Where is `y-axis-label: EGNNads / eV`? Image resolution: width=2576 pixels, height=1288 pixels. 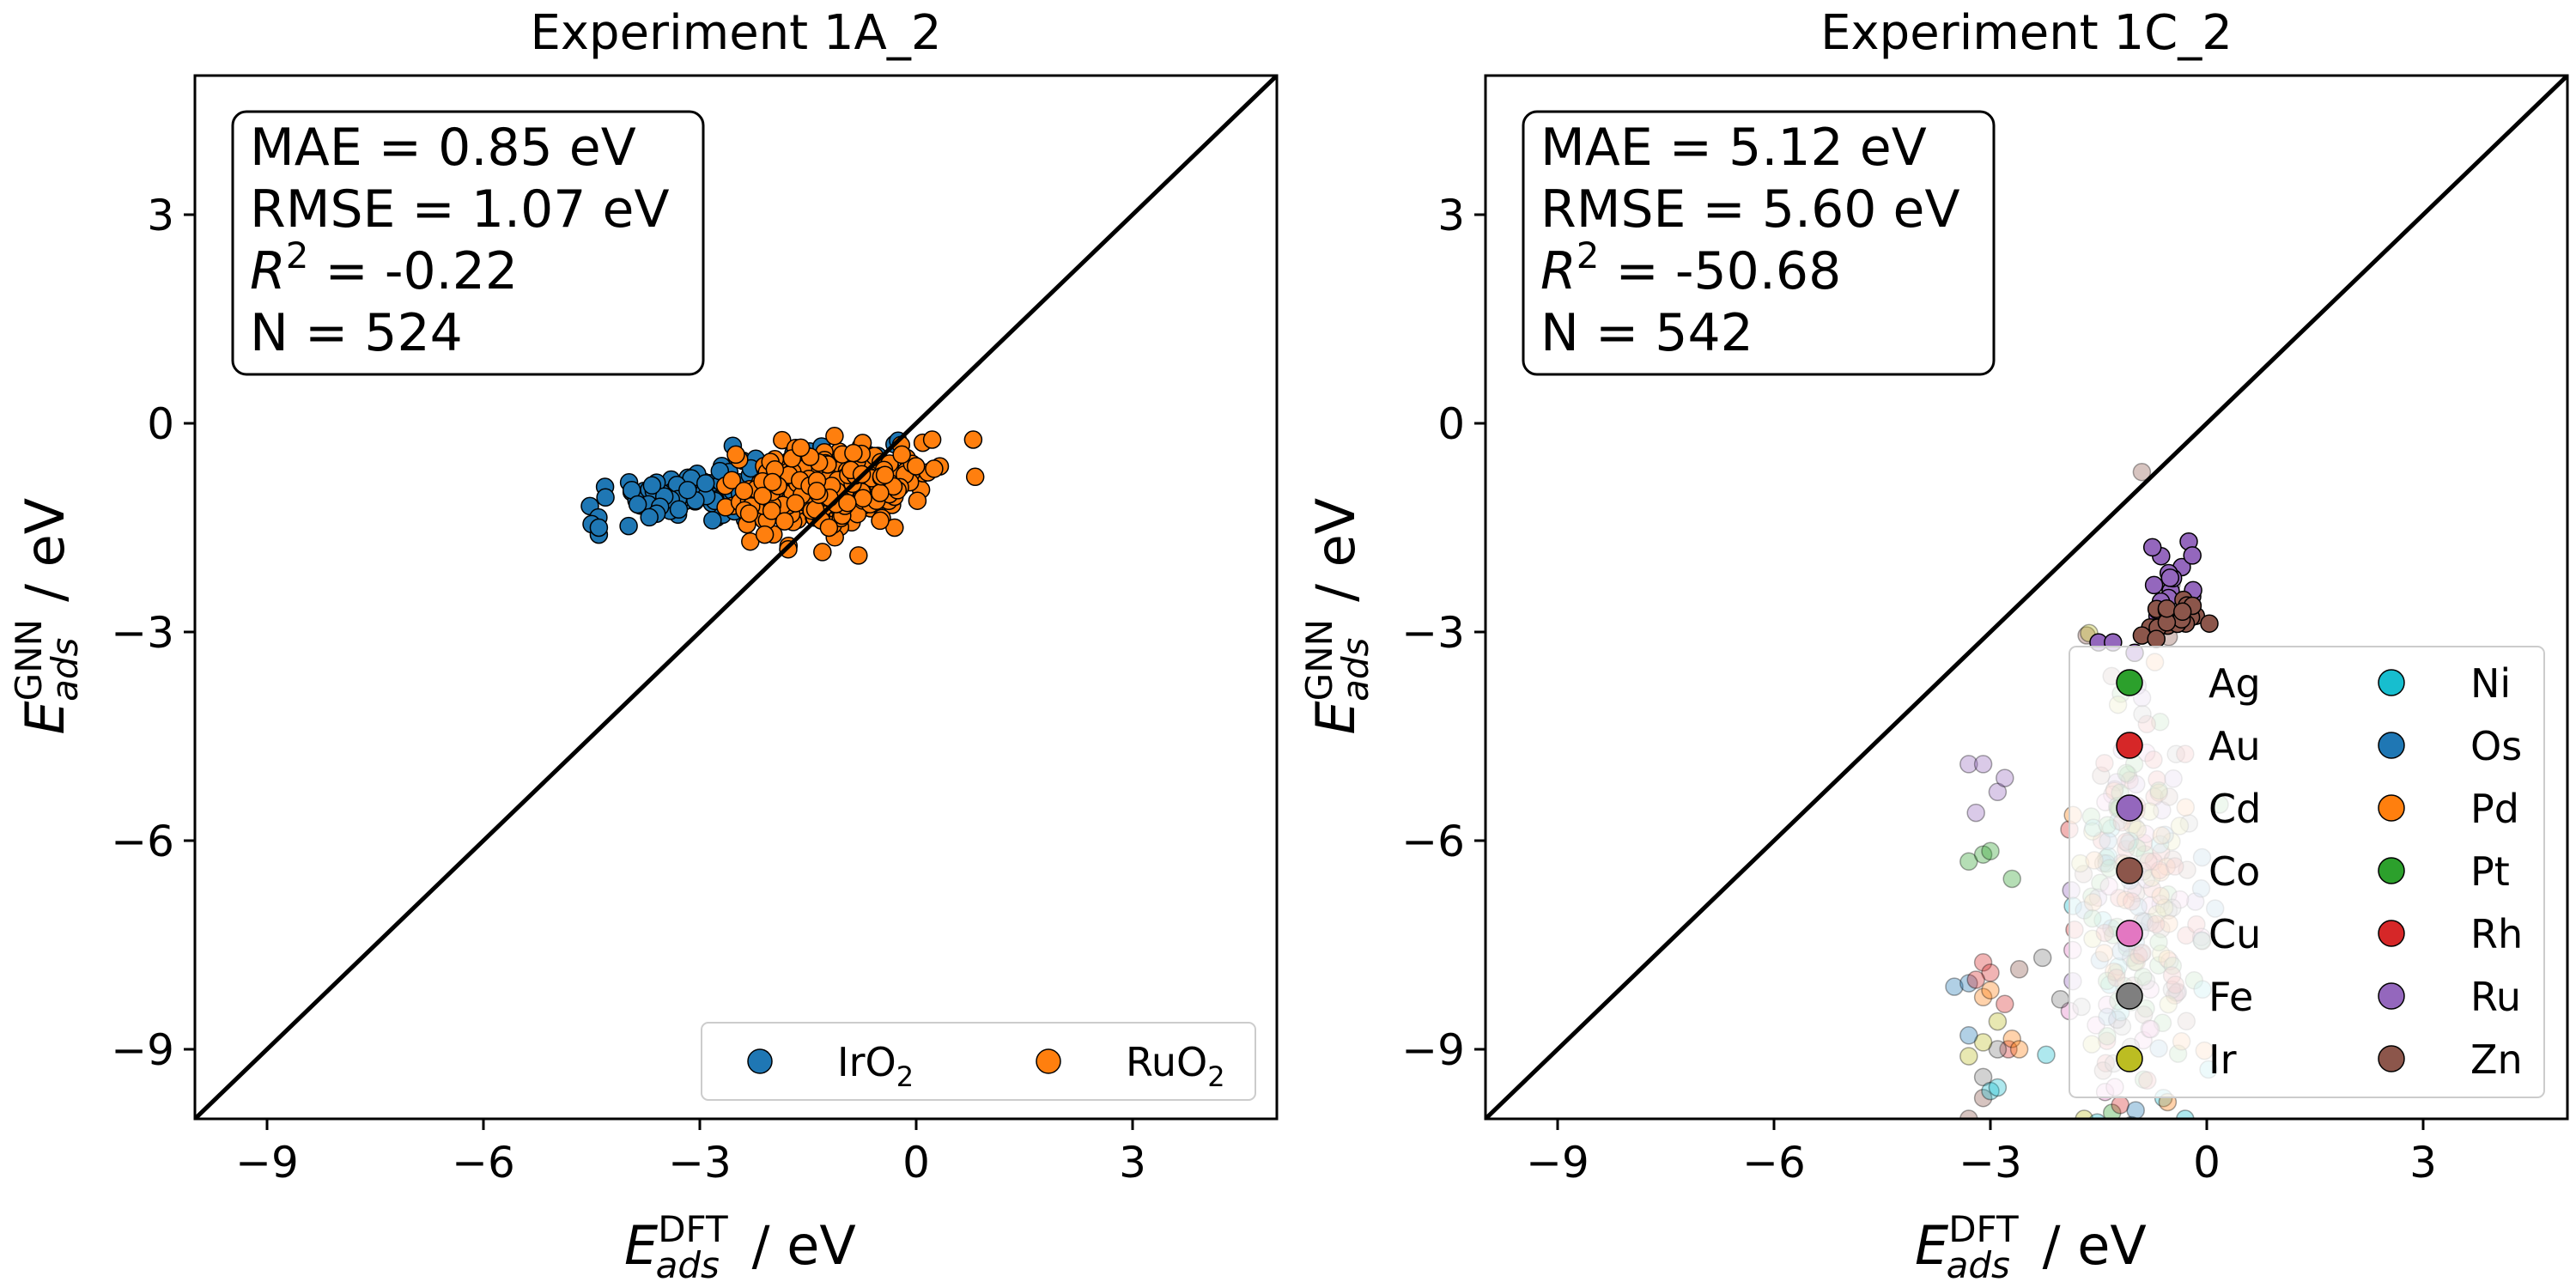 y-axis-label: EGNNads / eV is located at coordinates (47, 616).